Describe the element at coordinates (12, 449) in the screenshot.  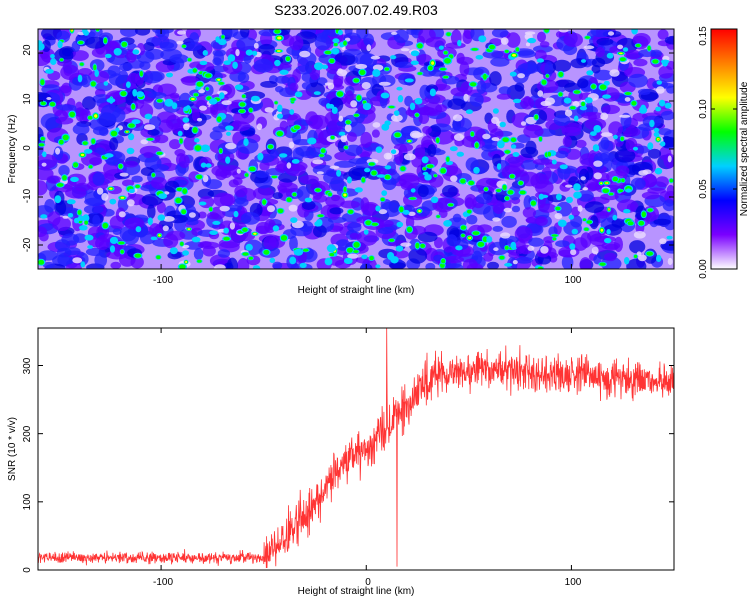
I see `snr-y-label: SNR (10 * v/v)` at that location.